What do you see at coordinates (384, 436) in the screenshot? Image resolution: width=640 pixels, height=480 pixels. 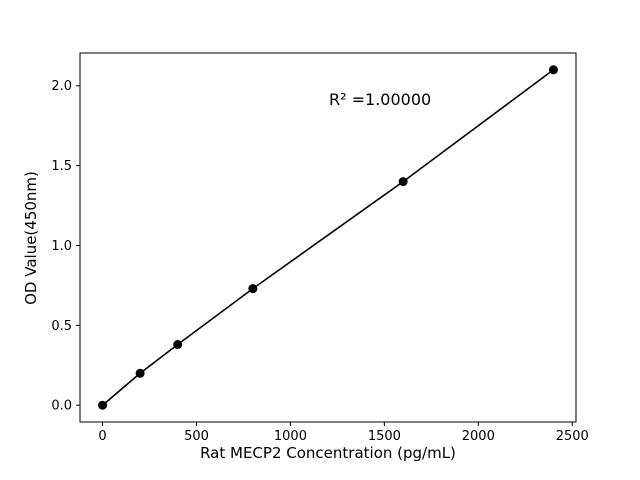 I see `x-tick-label: 1500` at bounding box center [384, 436].